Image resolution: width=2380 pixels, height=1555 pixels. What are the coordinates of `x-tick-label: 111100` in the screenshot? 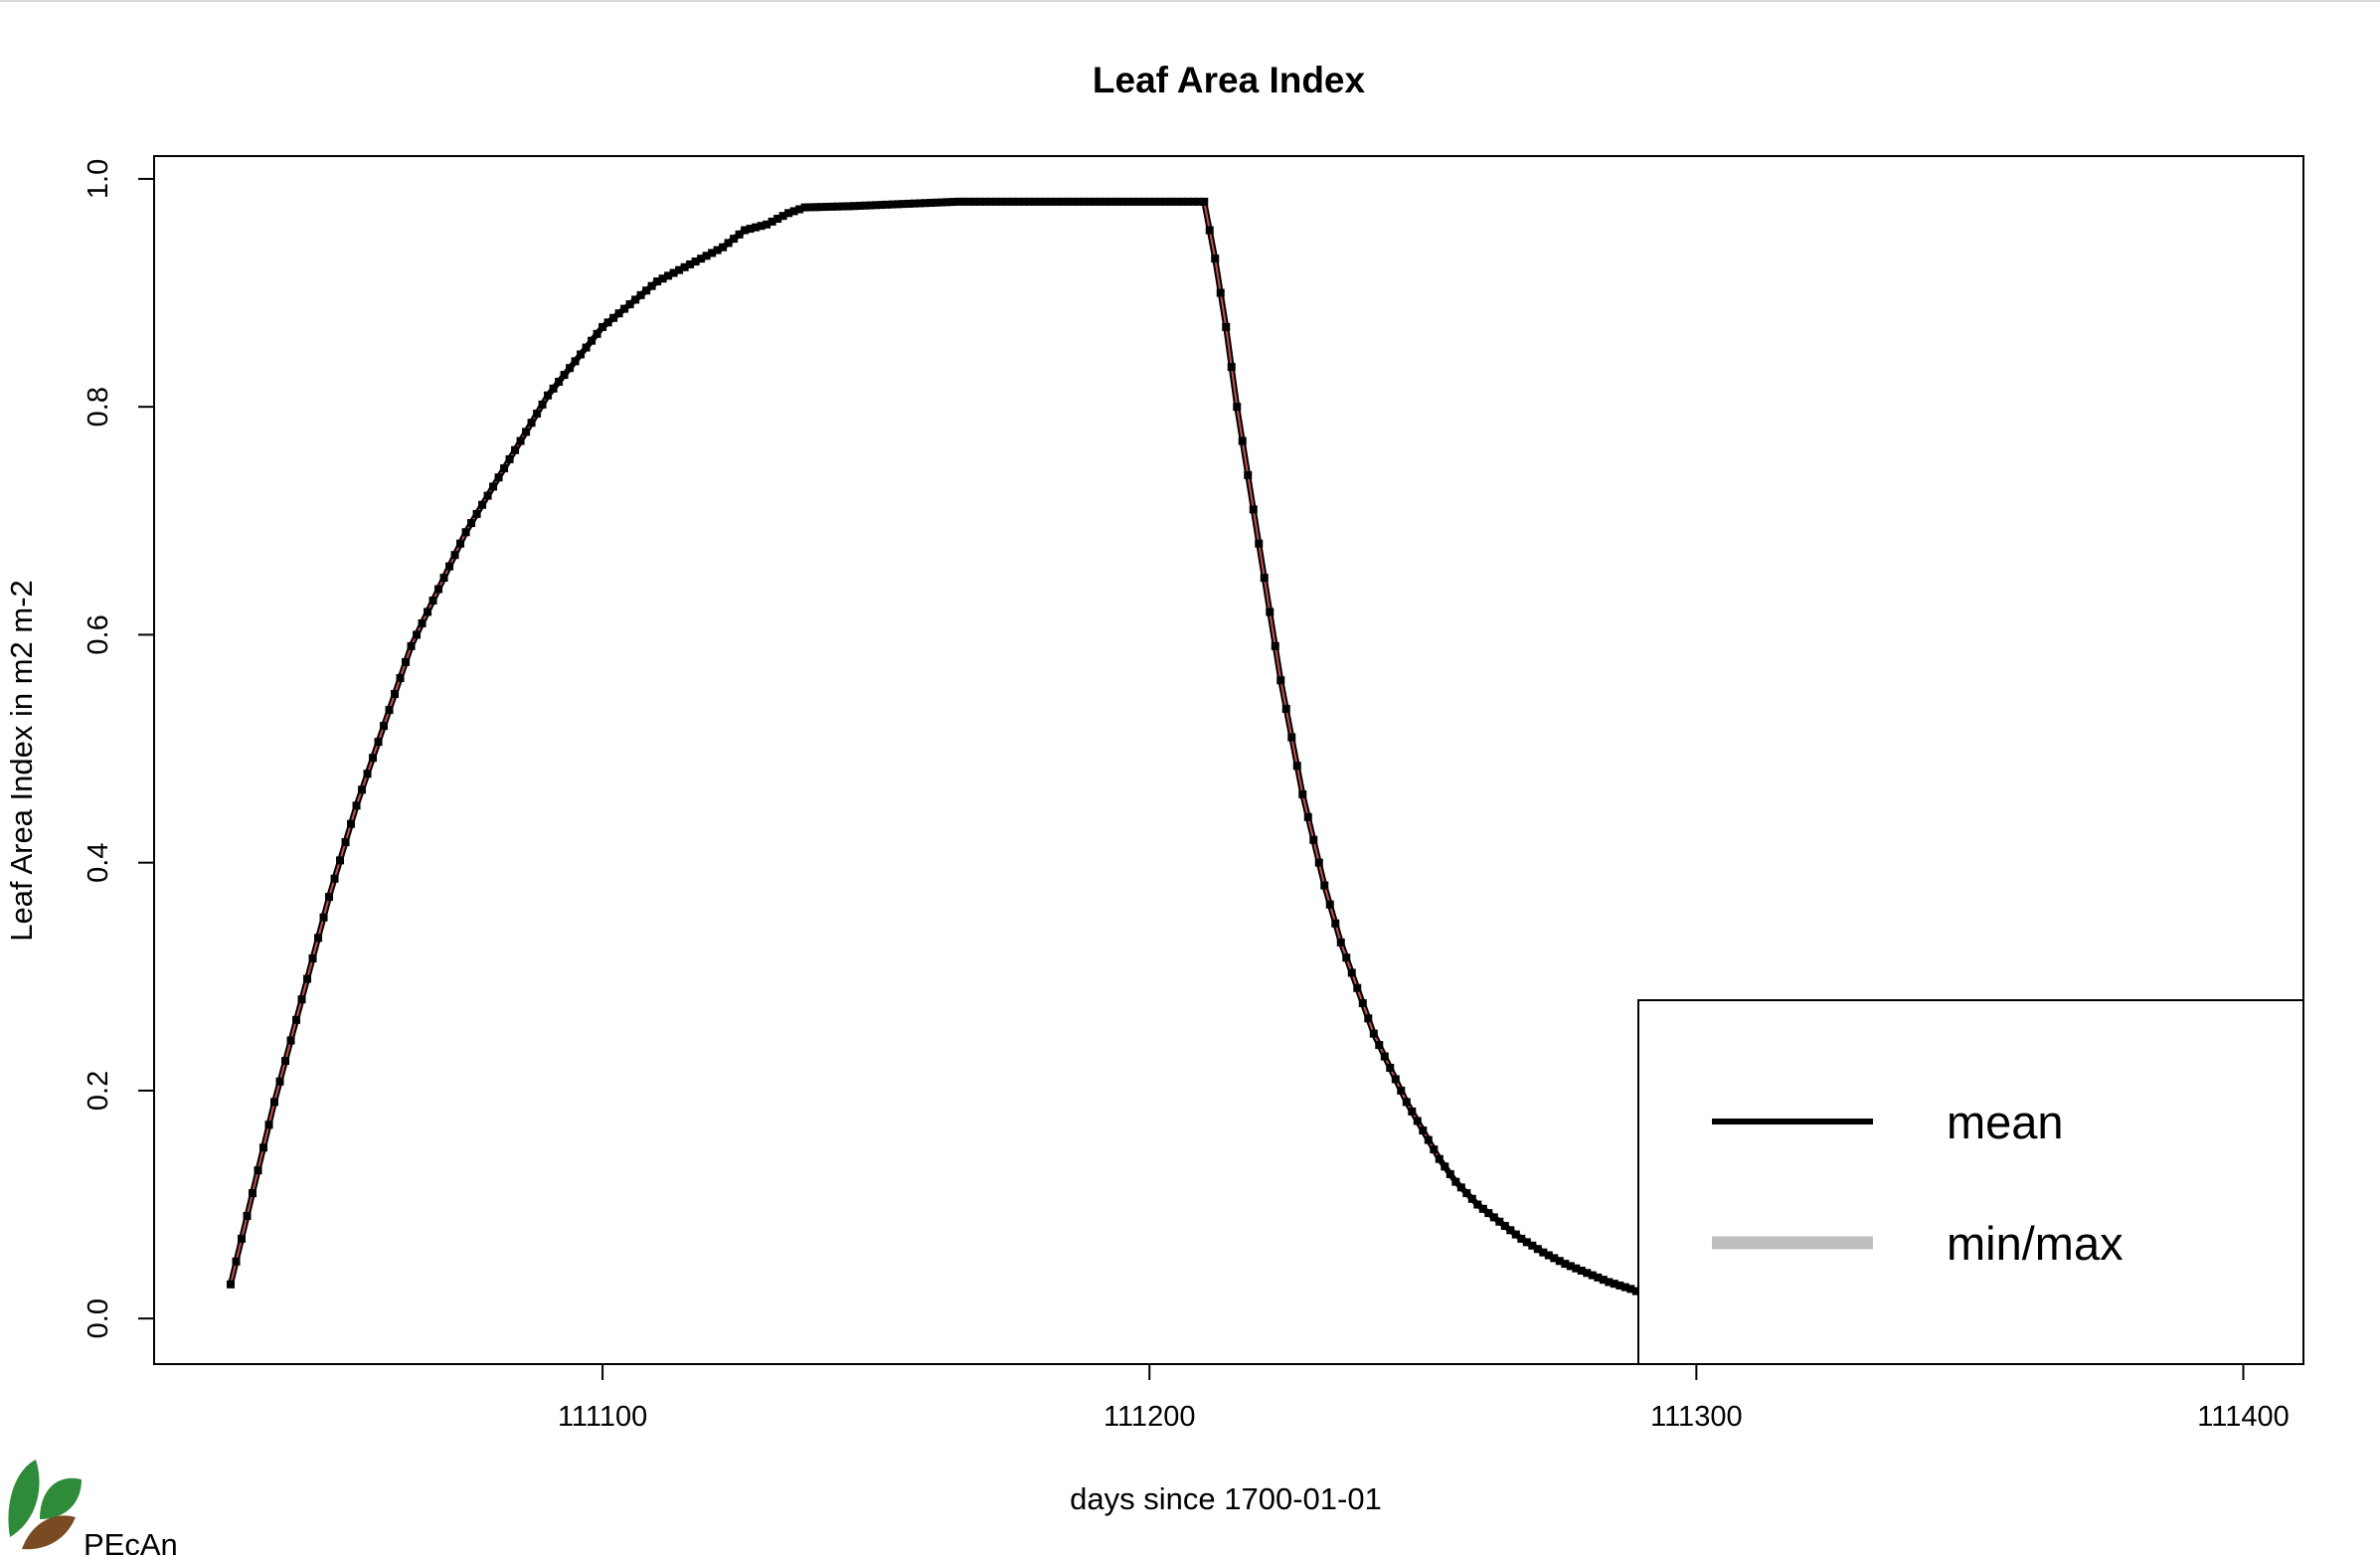 It's located at (602, 1417).